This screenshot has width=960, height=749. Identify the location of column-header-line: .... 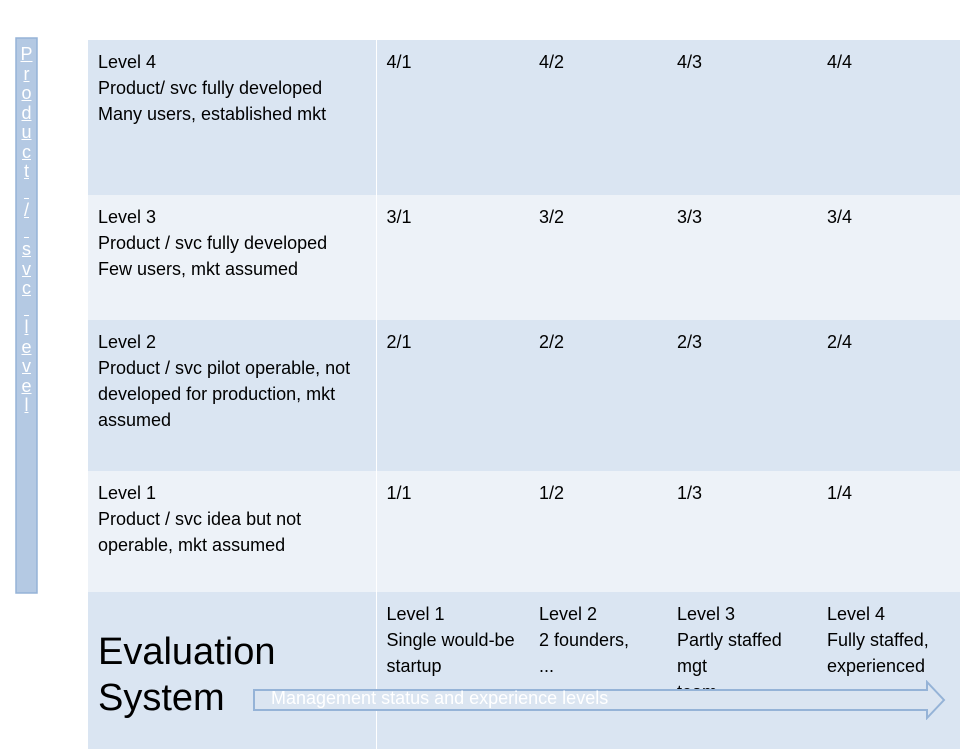
(547, 666).